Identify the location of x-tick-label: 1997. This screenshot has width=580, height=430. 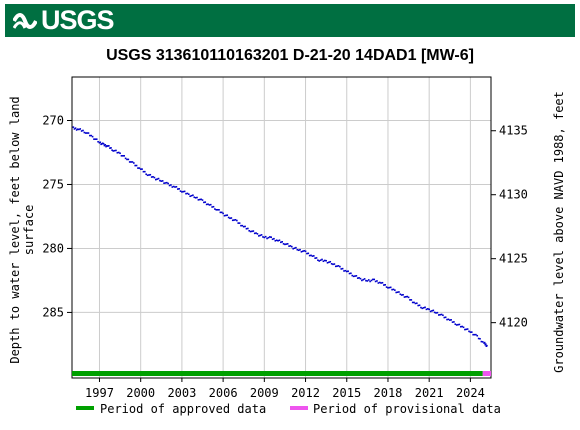
(99, 393).